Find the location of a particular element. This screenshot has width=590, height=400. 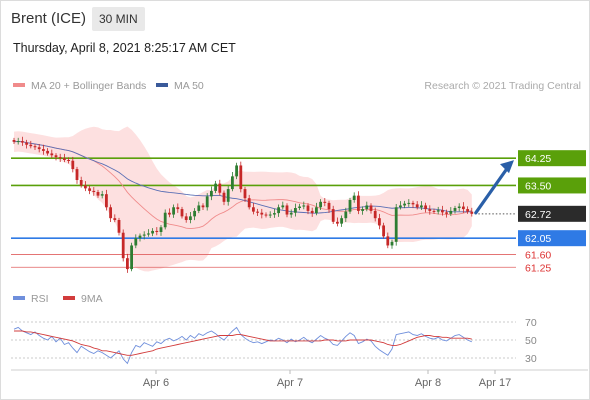

rsi-swatch-icon is located at coordinates (19, 298).